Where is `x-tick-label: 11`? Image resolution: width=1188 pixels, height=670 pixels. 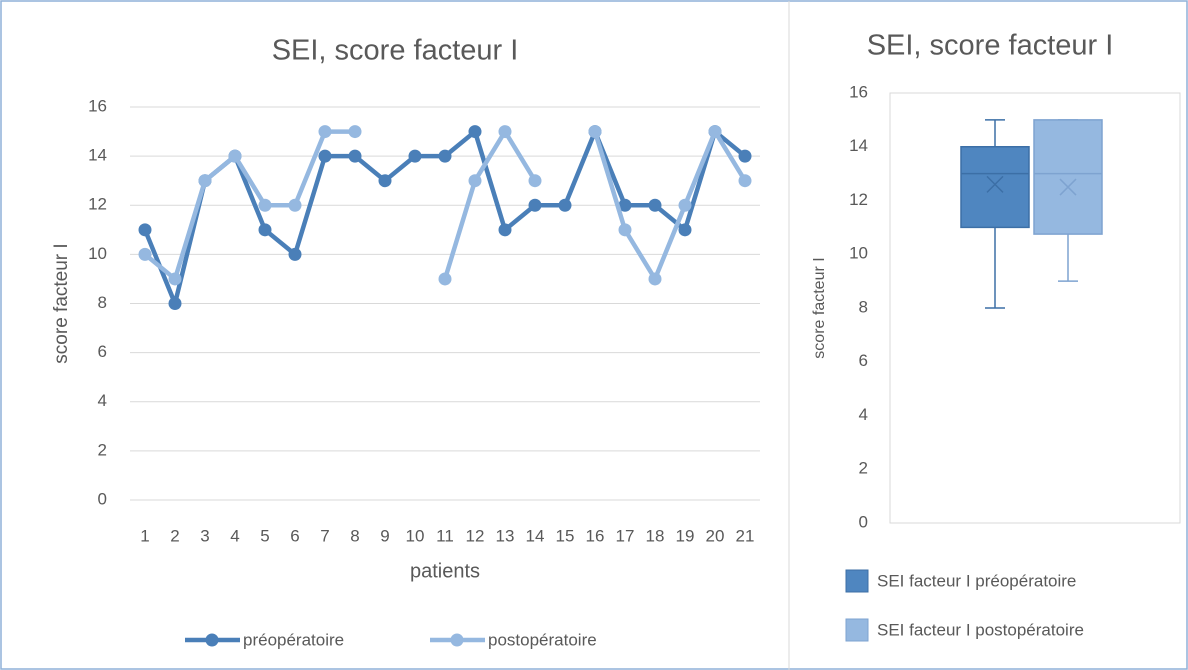
x-tick-label: 11 is located at coordinates (445, 535).